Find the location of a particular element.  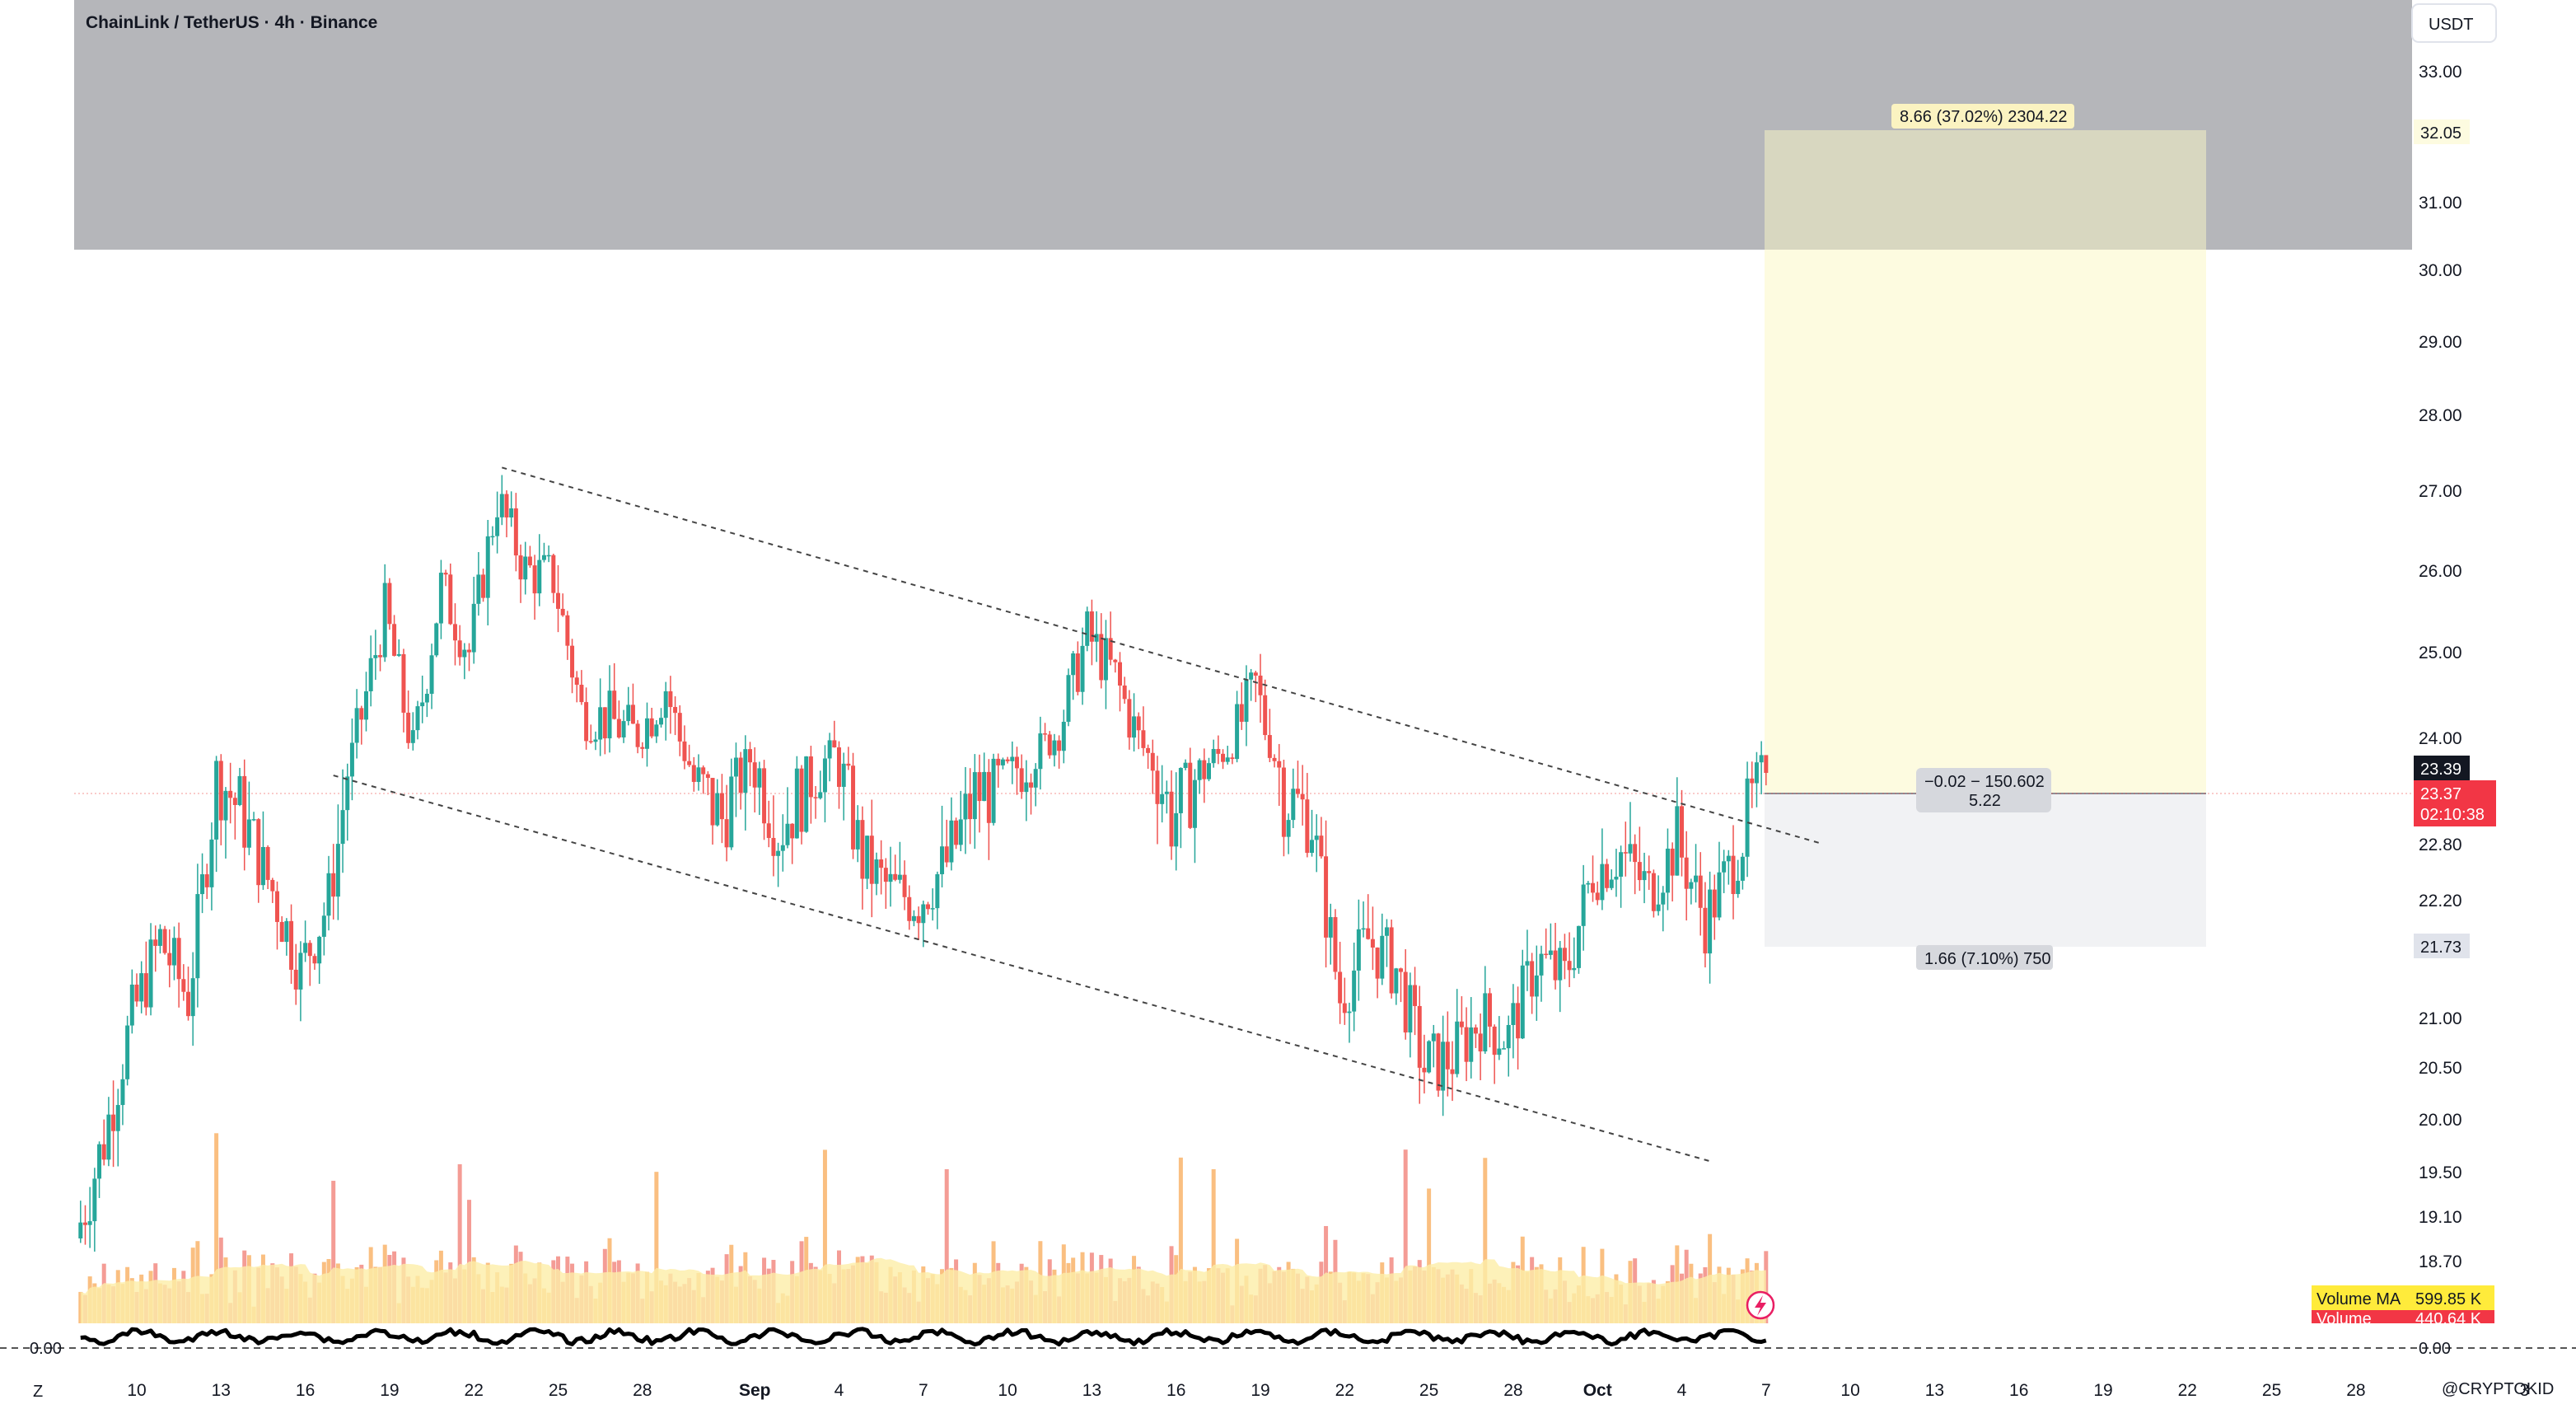

price-tick-label: 19.50 is located at coordinates (2440, 1172).